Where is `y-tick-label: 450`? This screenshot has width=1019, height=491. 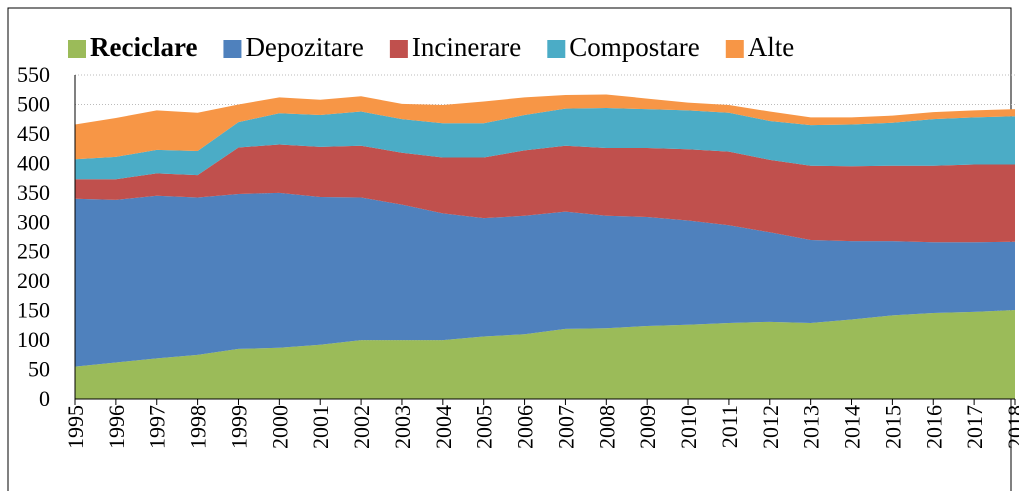 y-tick-label: 450 is located at coordinates (33, 133).